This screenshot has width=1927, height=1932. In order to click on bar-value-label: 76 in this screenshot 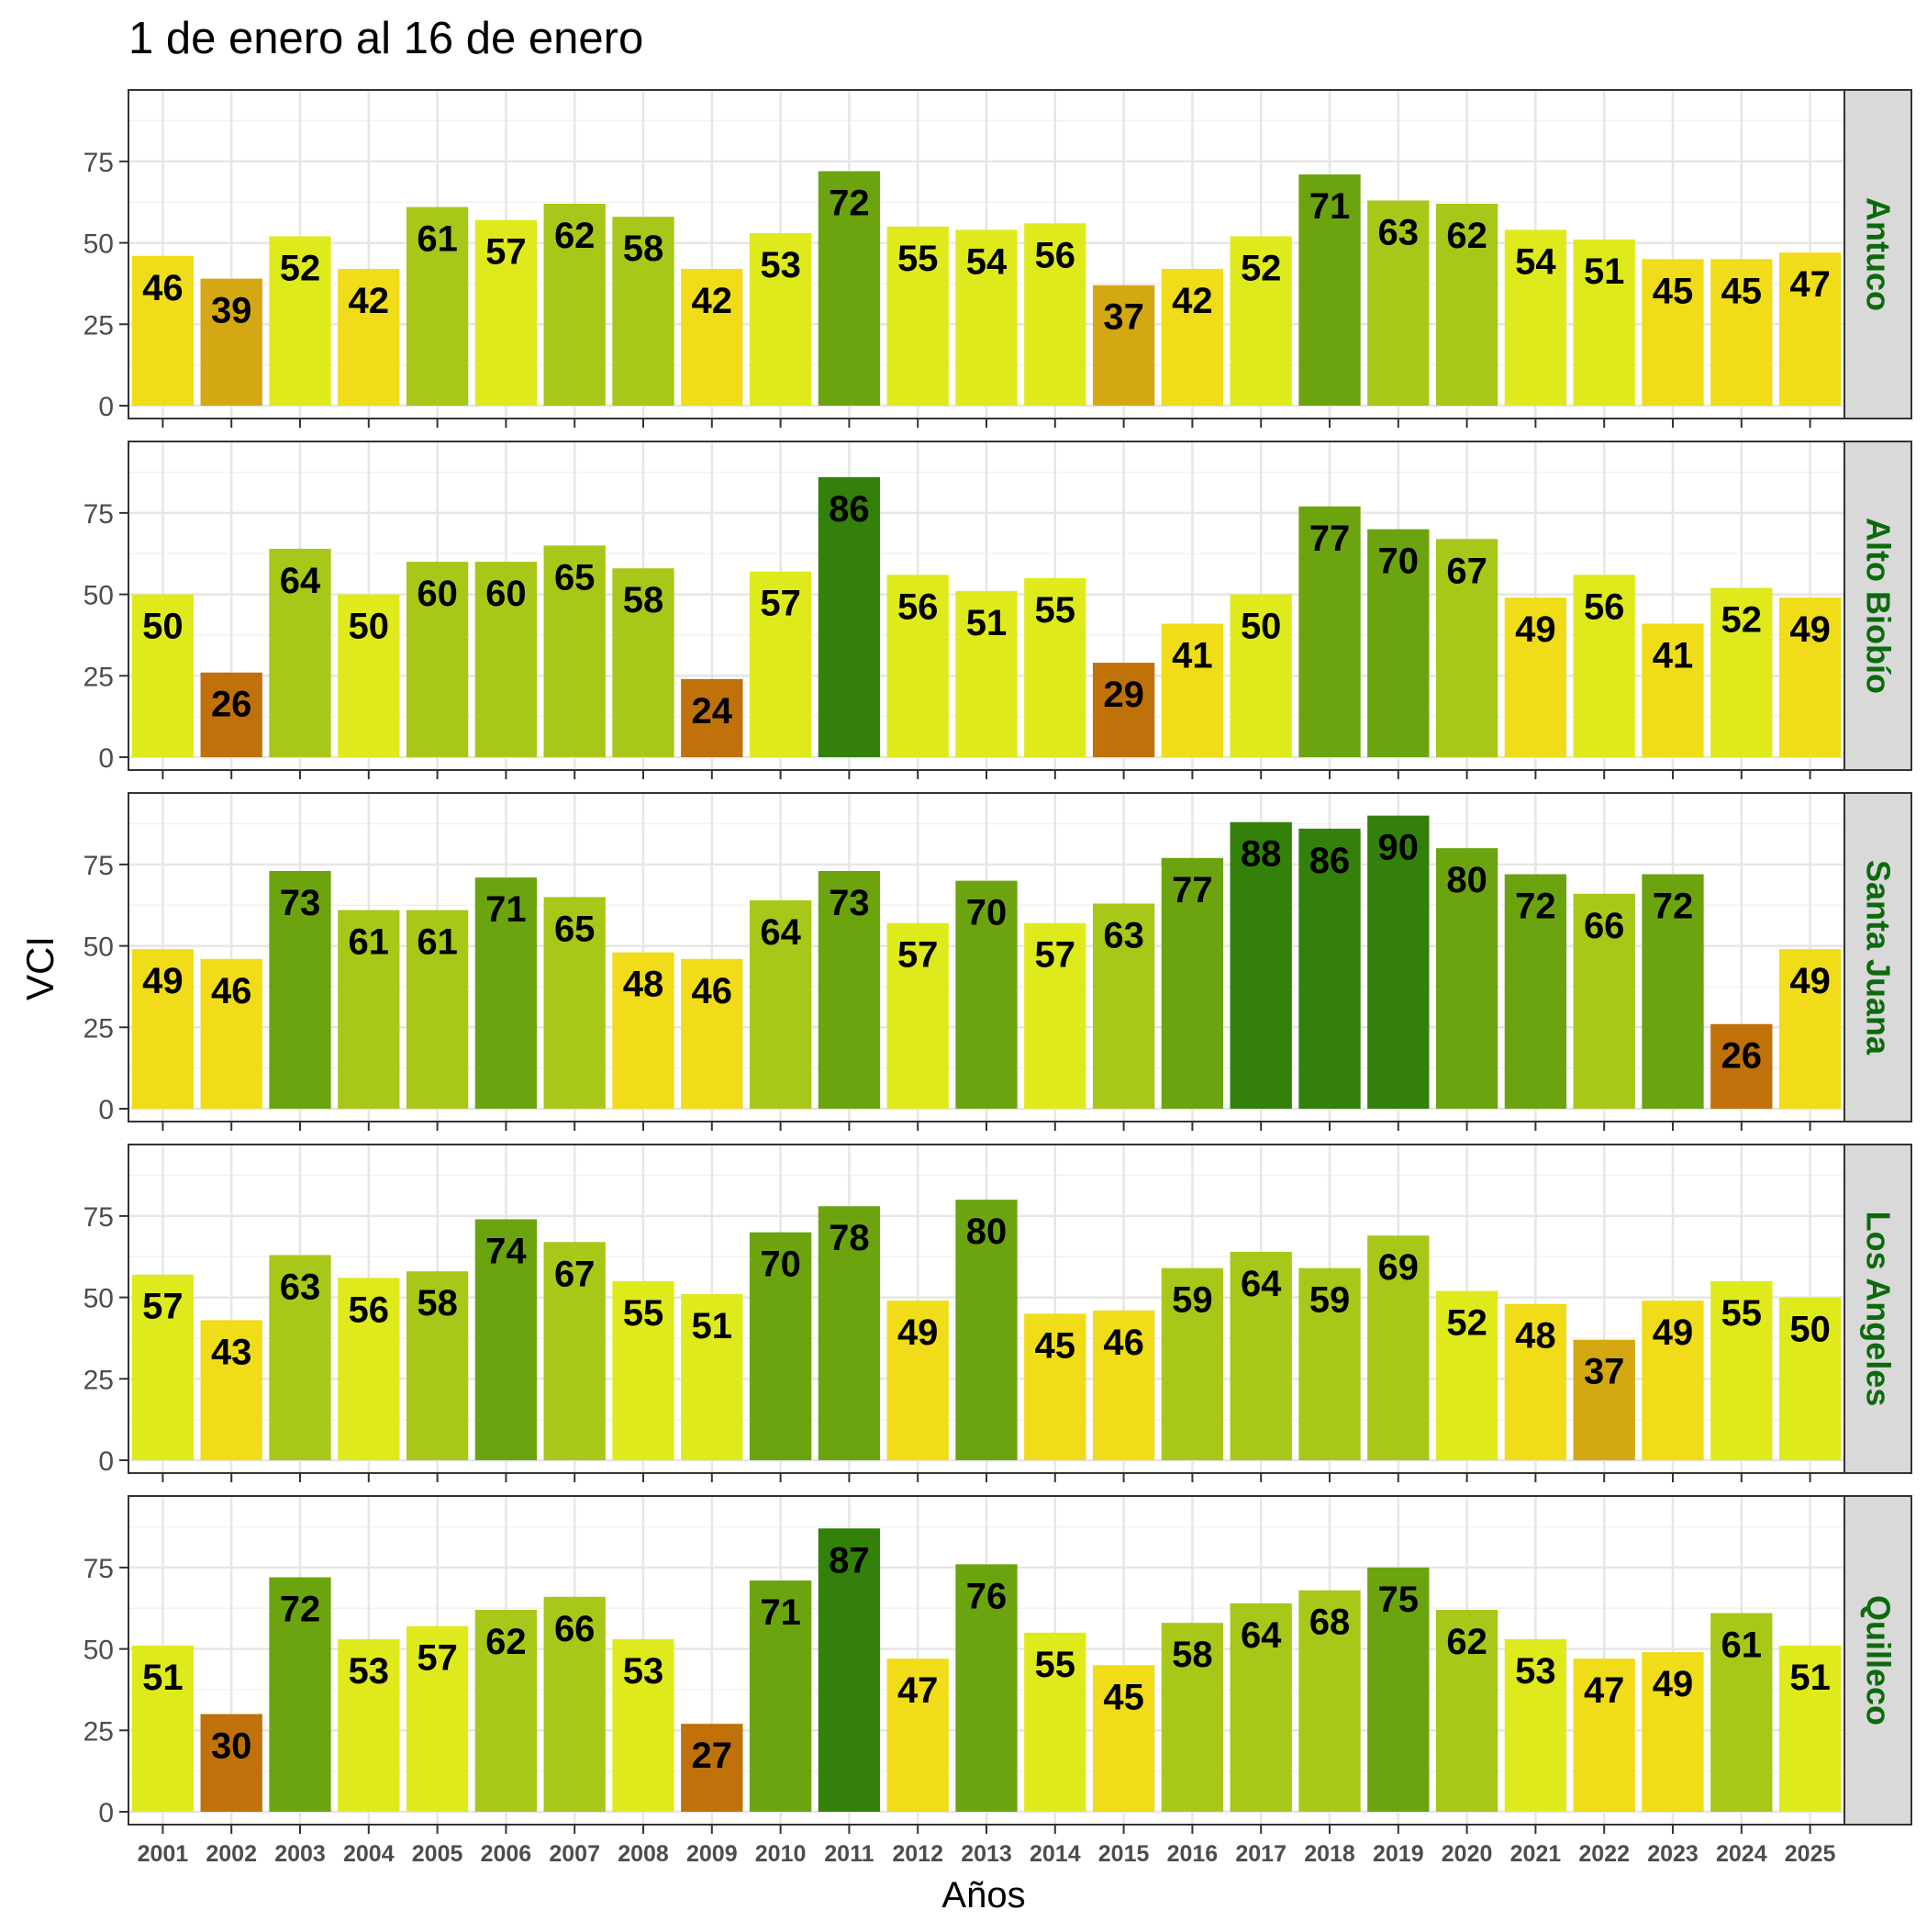, I will do `click(987, 1596)`.